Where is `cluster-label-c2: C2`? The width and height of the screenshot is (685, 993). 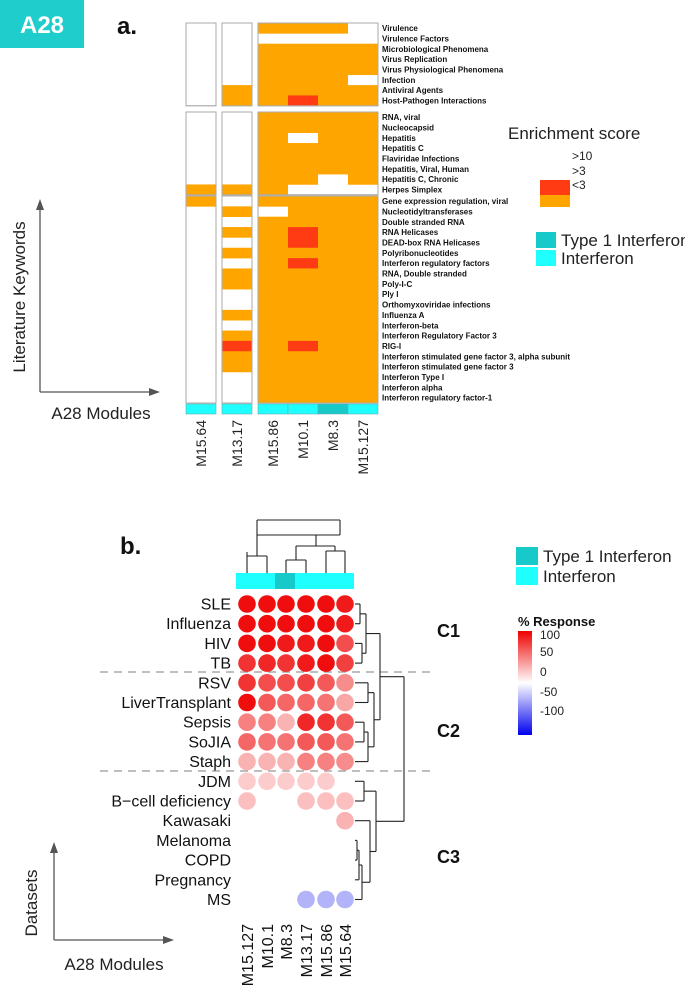 cluster-label-c2: C2 is located at coordinates (448, 731).